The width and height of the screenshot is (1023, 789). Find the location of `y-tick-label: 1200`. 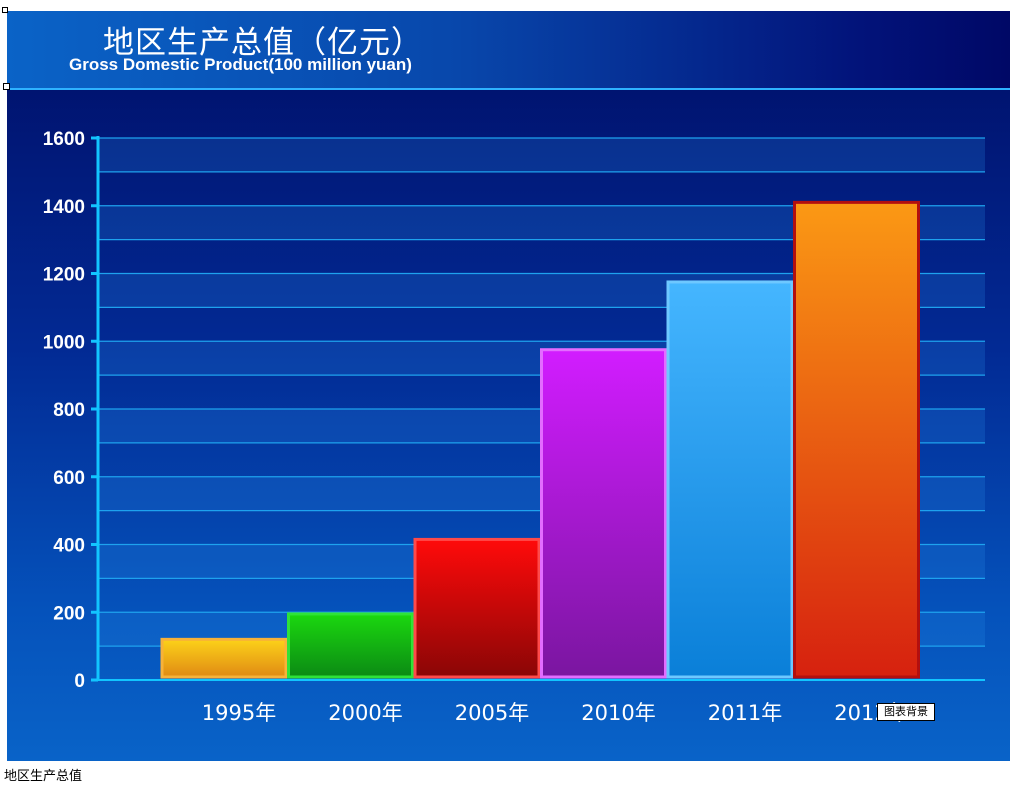

y-tick-label: 1200 is located at coordinates (64, 275).